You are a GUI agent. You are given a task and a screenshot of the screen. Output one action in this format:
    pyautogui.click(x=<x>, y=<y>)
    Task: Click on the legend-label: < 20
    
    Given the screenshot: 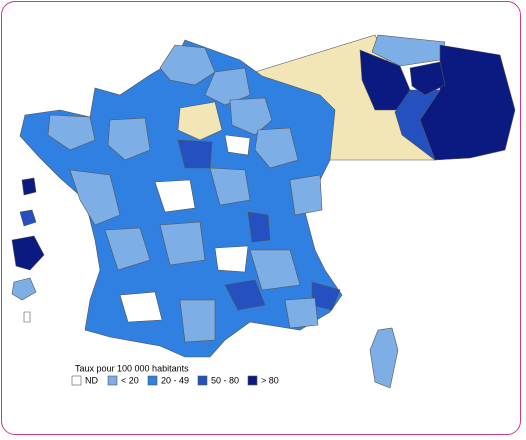 What is the action you would take?
    pyautogui.click(x=130, y=380)
    